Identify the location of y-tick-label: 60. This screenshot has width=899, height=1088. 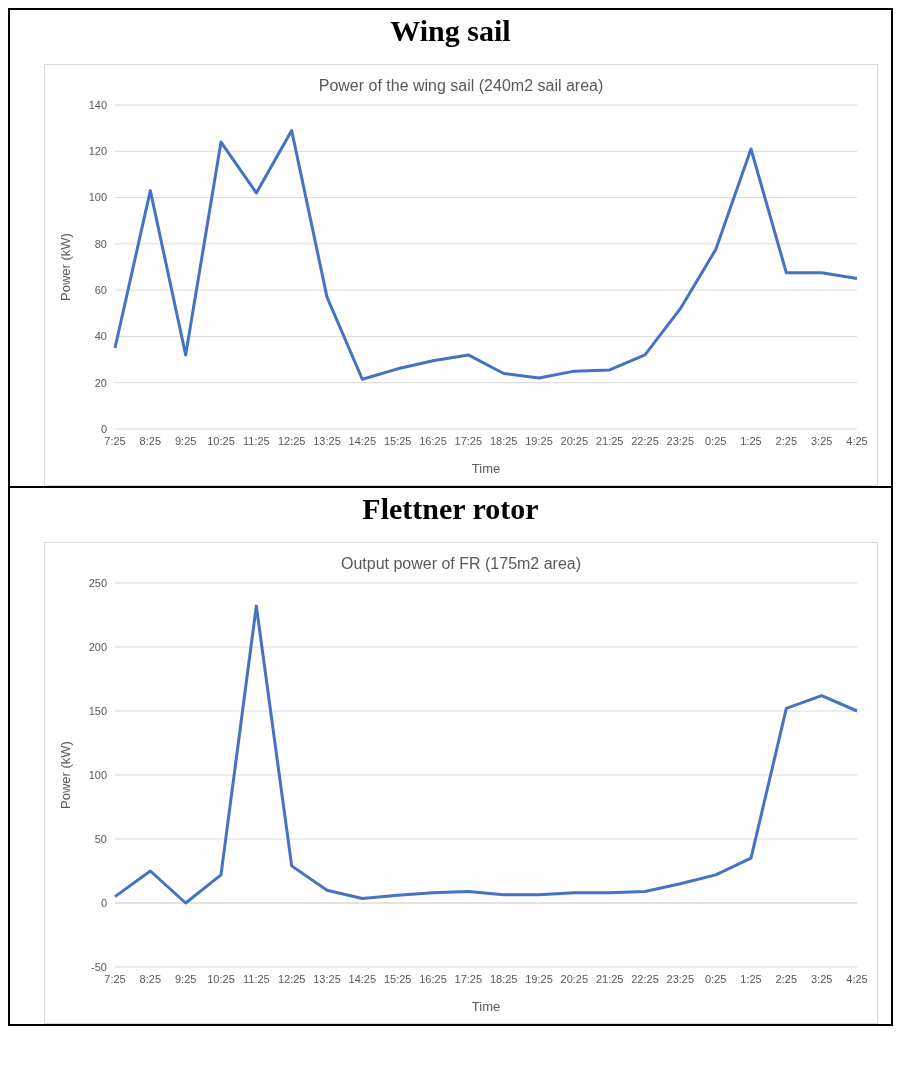
(100, 290).